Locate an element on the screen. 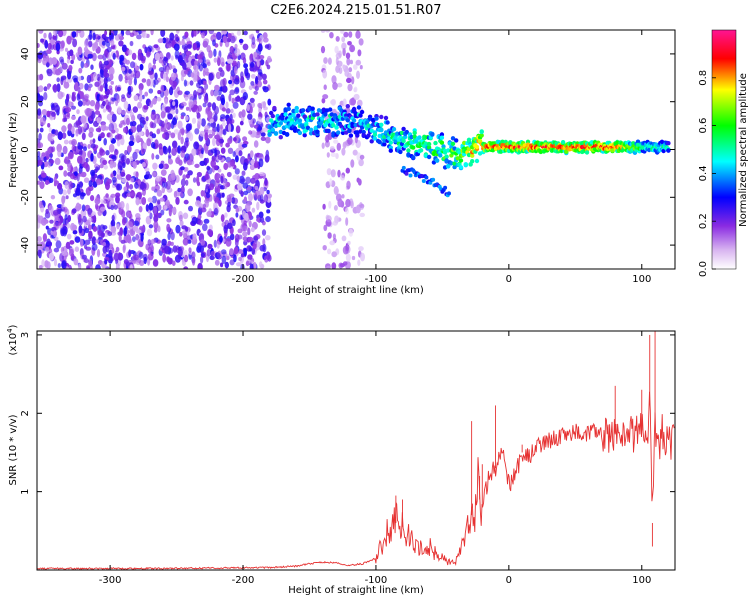  y-tick-label: 1 is located at coordinates (25, 491).